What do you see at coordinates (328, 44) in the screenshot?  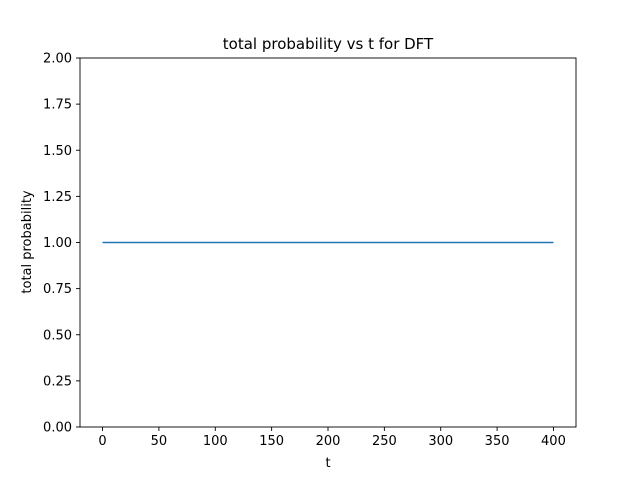 I see `chart-title: total probability vs t for DFT` at bounding box center [328, 44].